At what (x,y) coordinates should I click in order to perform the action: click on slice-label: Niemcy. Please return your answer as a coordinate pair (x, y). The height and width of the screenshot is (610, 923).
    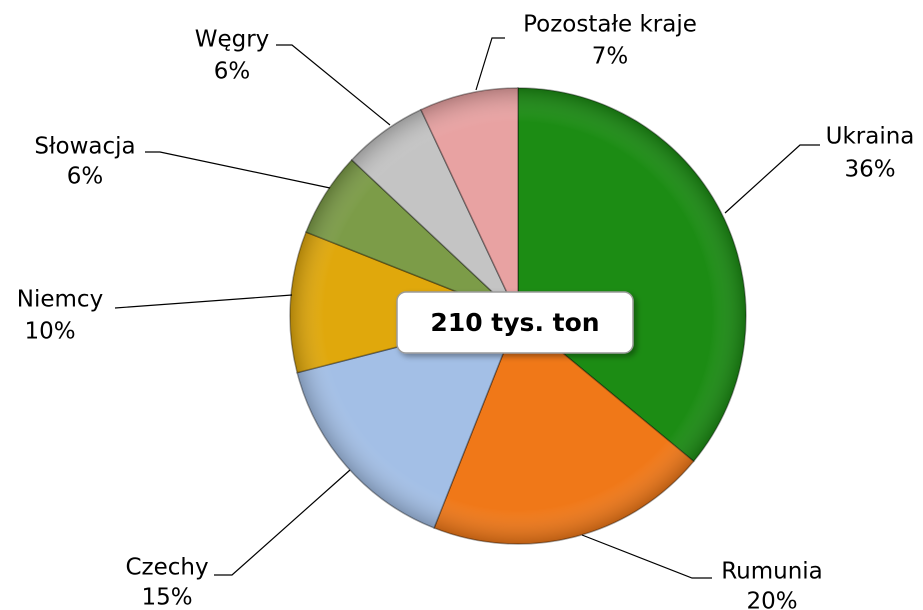
    Looking at the image, I should click on (60, 300).